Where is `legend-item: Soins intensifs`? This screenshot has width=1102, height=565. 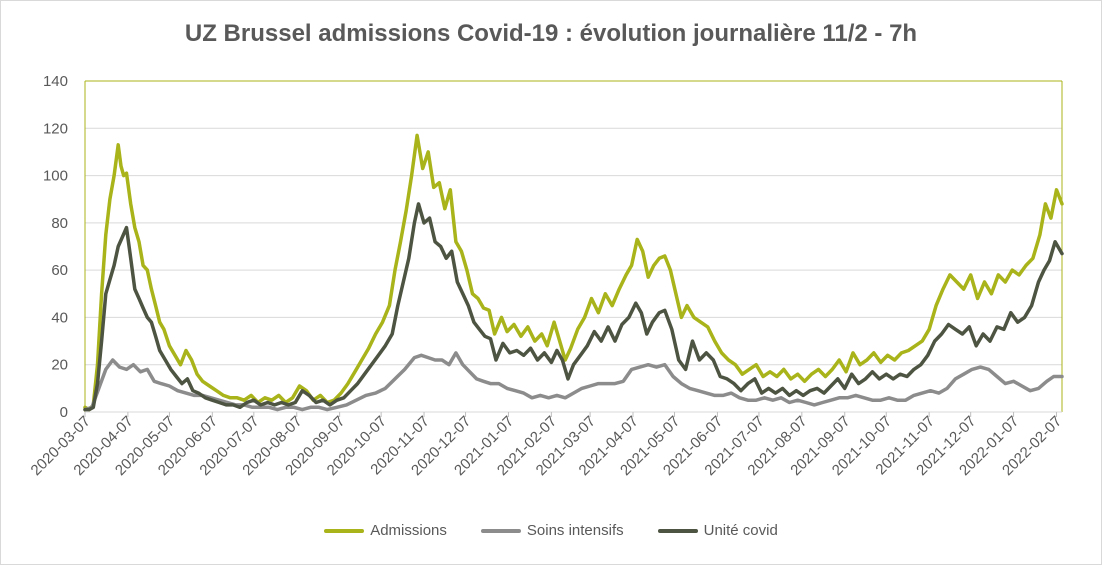
legend-item: Soins intensifs is located at coordinates (552, 530).